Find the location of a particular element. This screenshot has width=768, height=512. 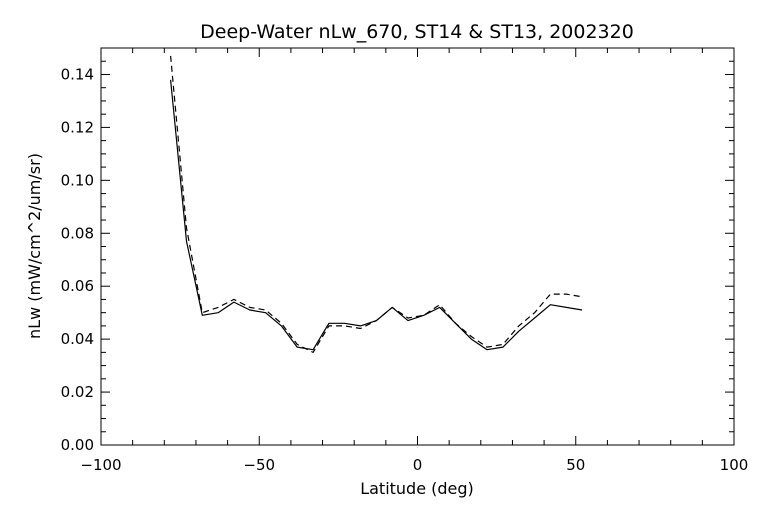

x-tick-label: −100 is located at coordinates (100, 465).